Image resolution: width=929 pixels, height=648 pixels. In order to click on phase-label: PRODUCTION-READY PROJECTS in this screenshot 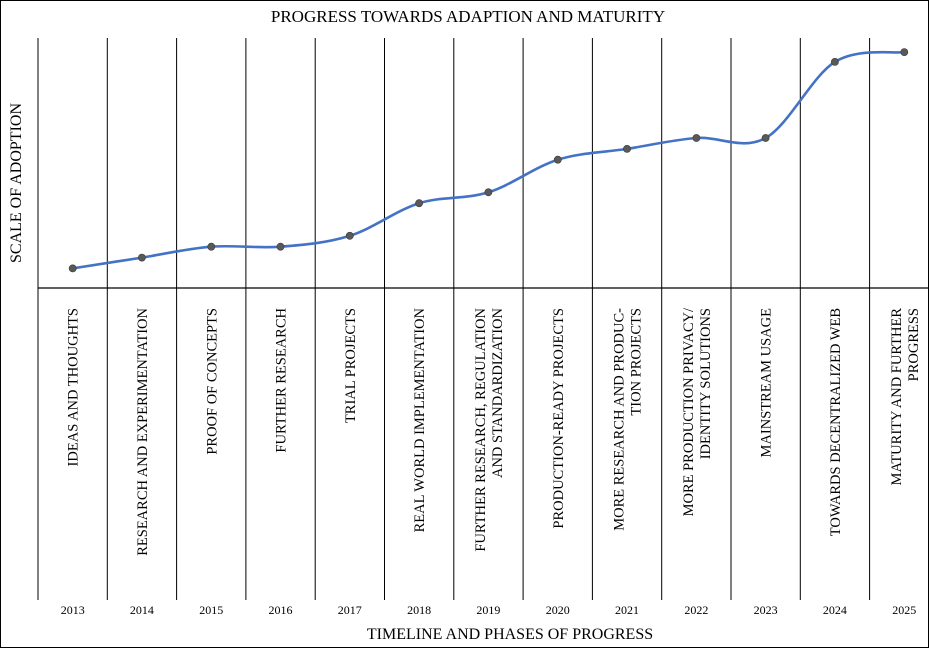, I will do `click(559, 418)`.